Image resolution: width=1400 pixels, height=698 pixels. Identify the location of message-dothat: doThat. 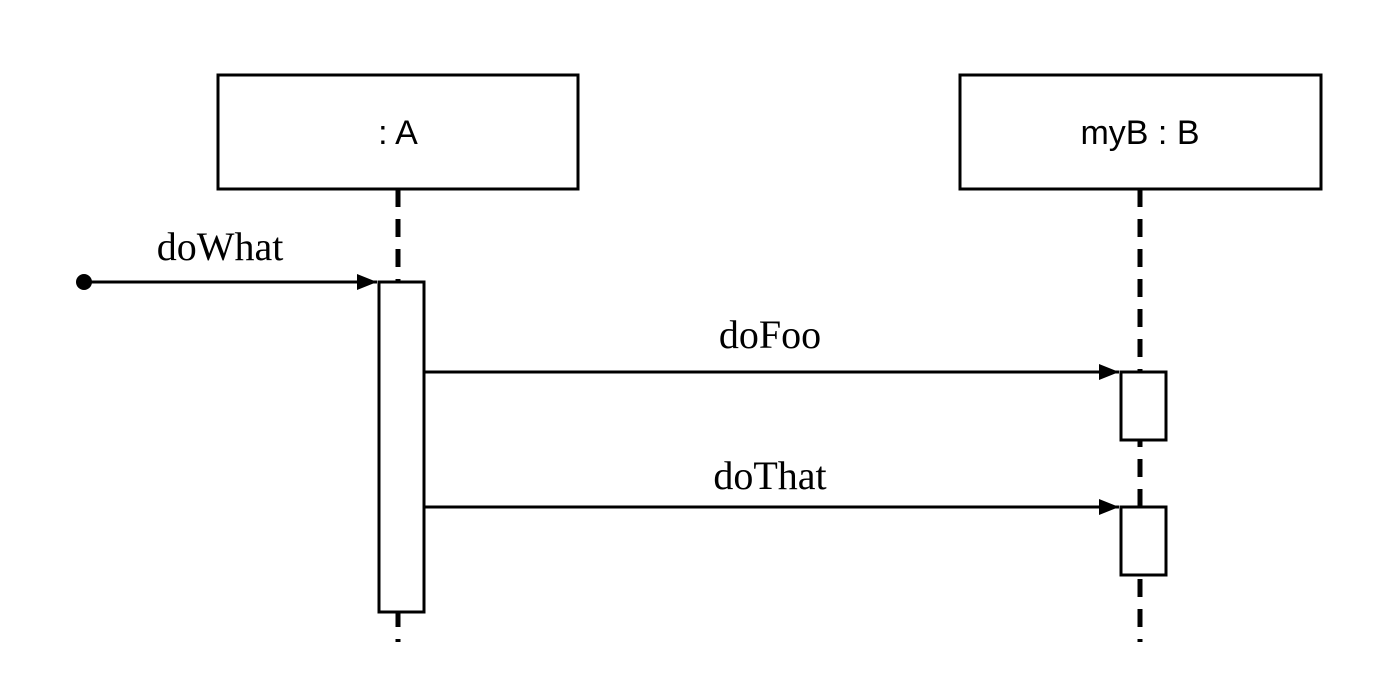
(771, 484).